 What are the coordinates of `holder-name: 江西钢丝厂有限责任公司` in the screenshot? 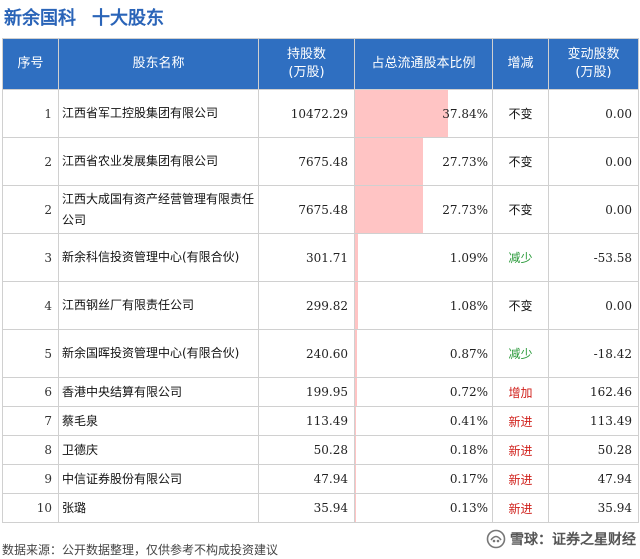 It's located at (158, 305).